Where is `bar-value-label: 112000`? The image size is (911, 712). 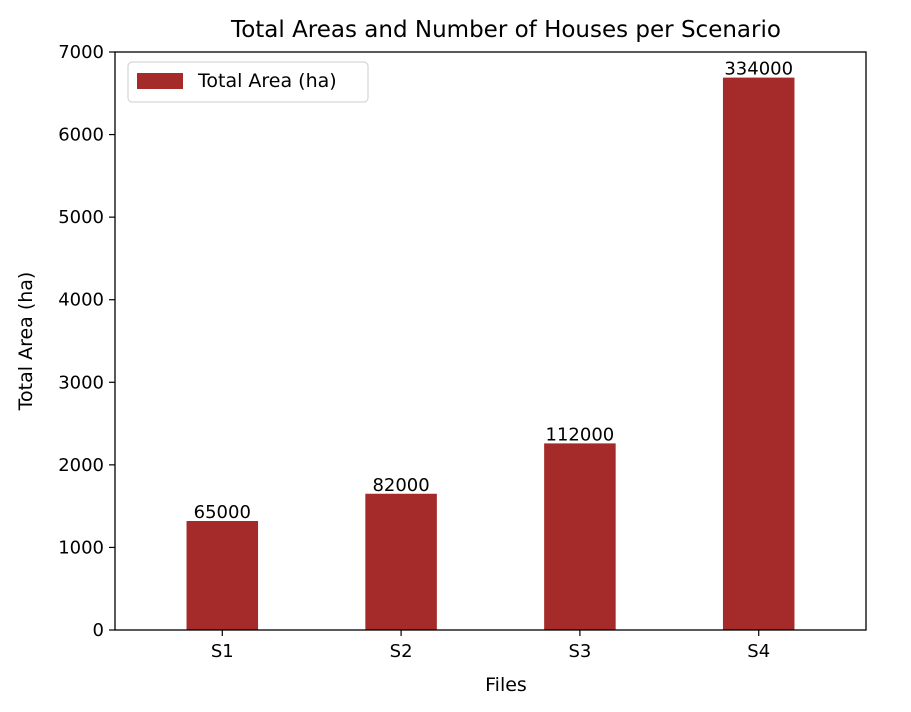 bar-value-label: 112000 is located at coordinates (580, 434).